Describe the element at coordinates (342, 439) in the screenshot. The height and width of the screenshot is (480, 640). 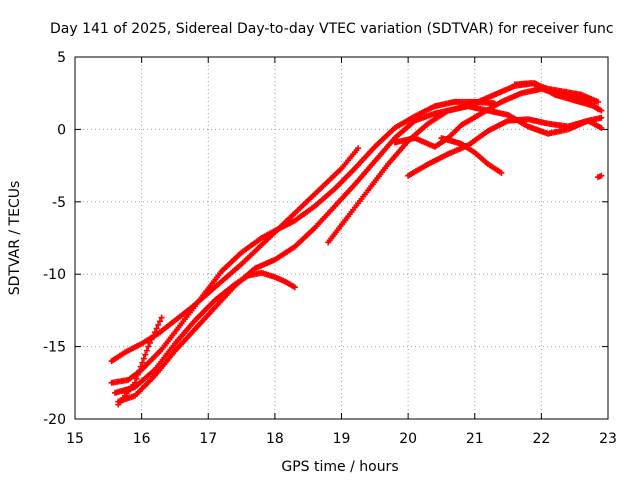
I see `x-tick-label: 19` at that location.